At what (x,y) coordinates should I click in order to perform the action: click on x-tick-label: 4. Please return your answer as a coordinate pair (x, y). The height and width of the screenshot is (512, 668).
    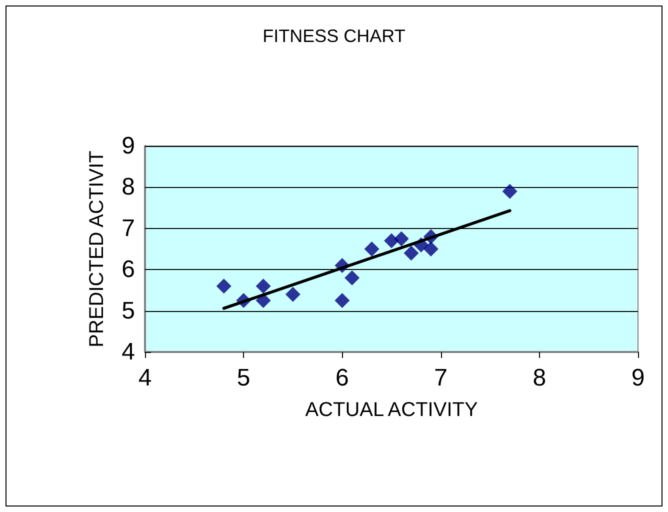
    Looking at the image, I should click on (145, 378).